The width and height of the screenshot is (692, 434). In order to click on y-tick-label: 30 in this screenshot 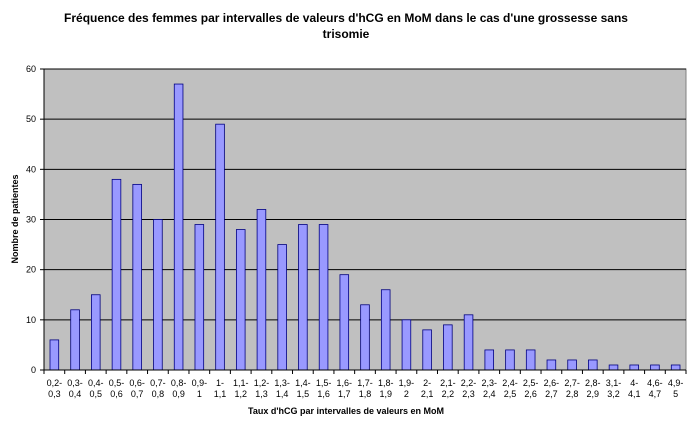, I will do `click(31, 220)`.